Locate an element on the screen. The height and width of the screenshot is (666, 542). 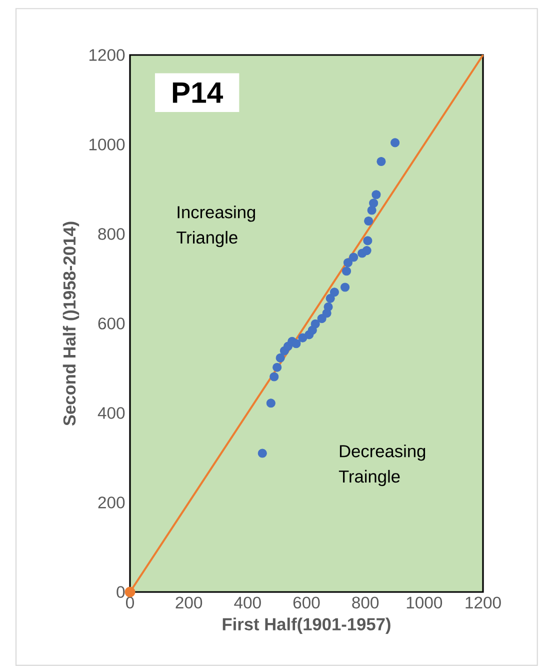
x-tick-label: 400 is located at coordinates (247, 602).